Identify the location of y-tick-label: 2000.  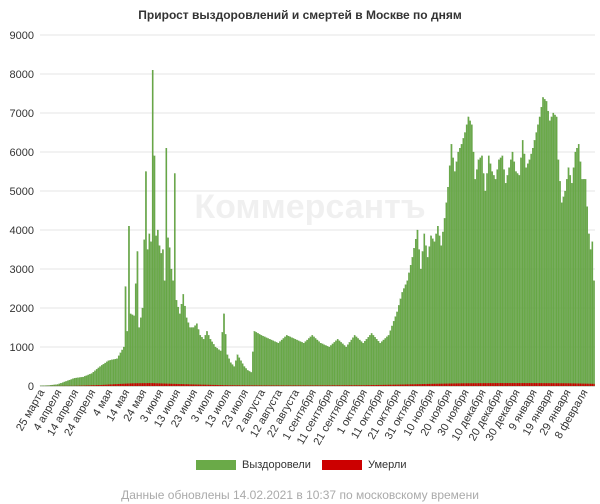
(22, 309).